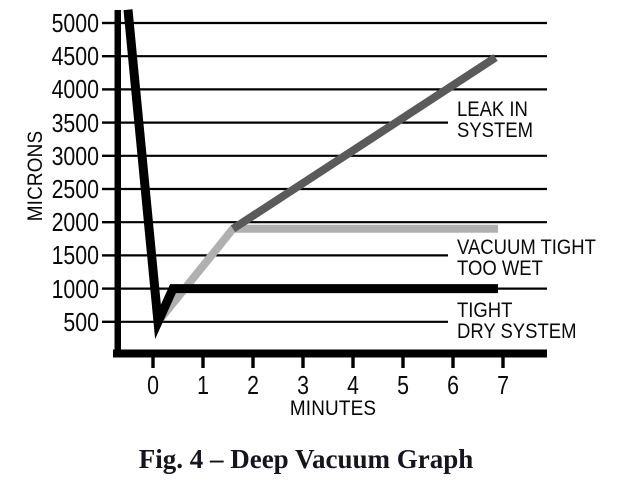 This screenshot has width=621, height=483. What do you see at coordinates (495, 130) in the screenshot?
I see `series-label-line: SYSTEM` at bounding box center [495, 130].